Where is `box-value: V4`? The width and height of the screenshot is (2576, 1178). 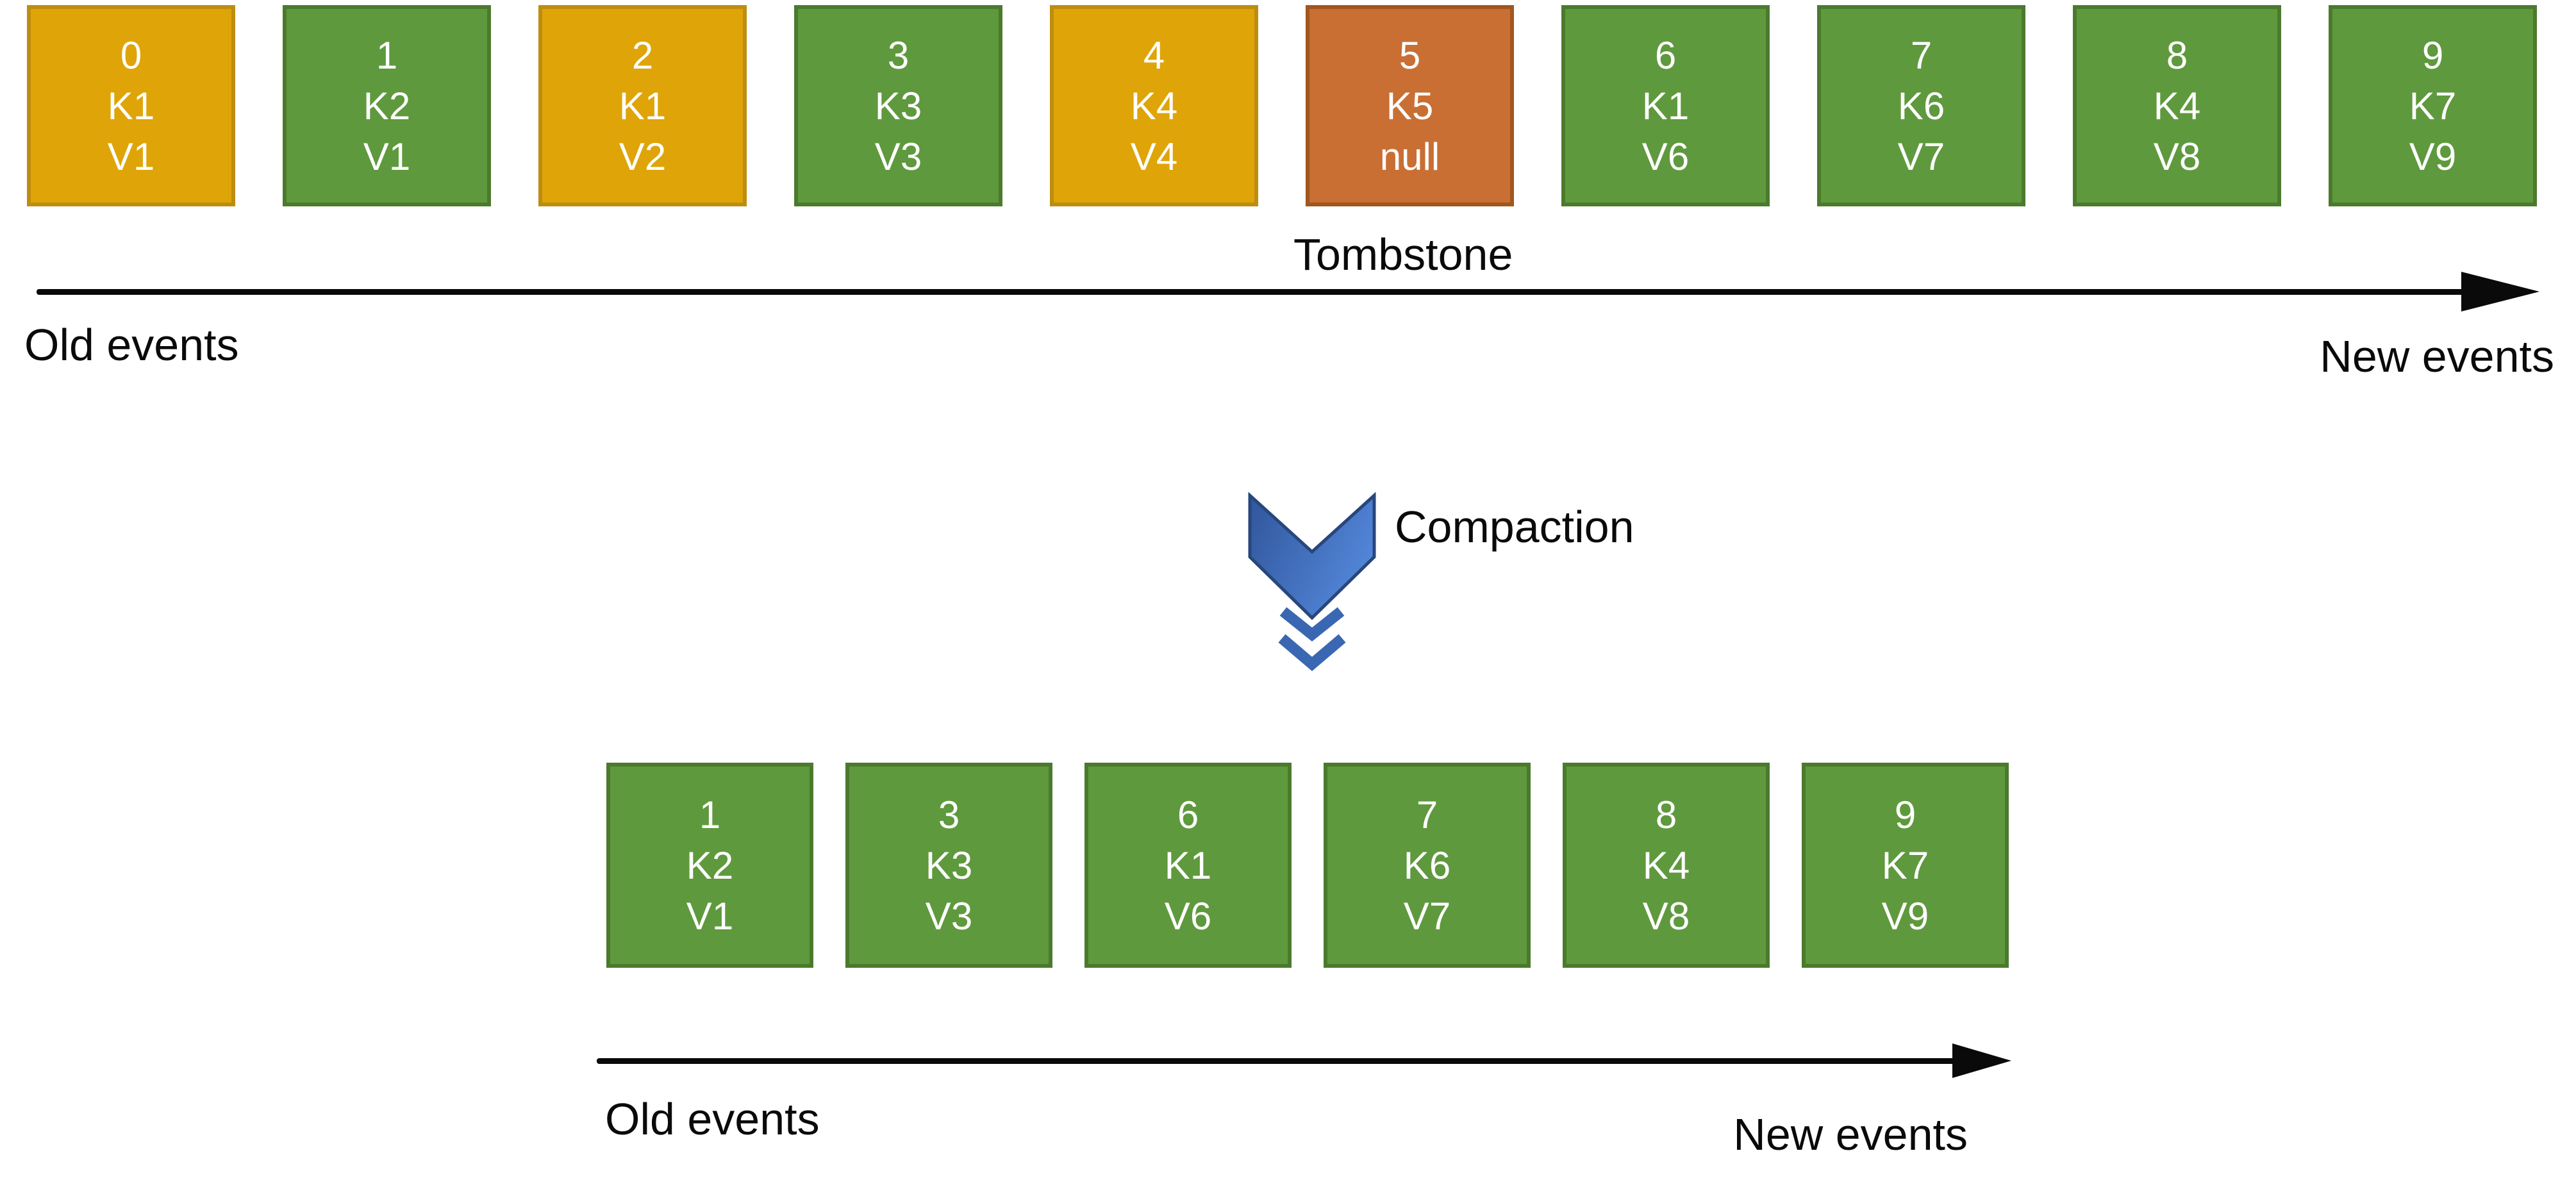
box-value: V4 is located at coordinates (1154, 156).